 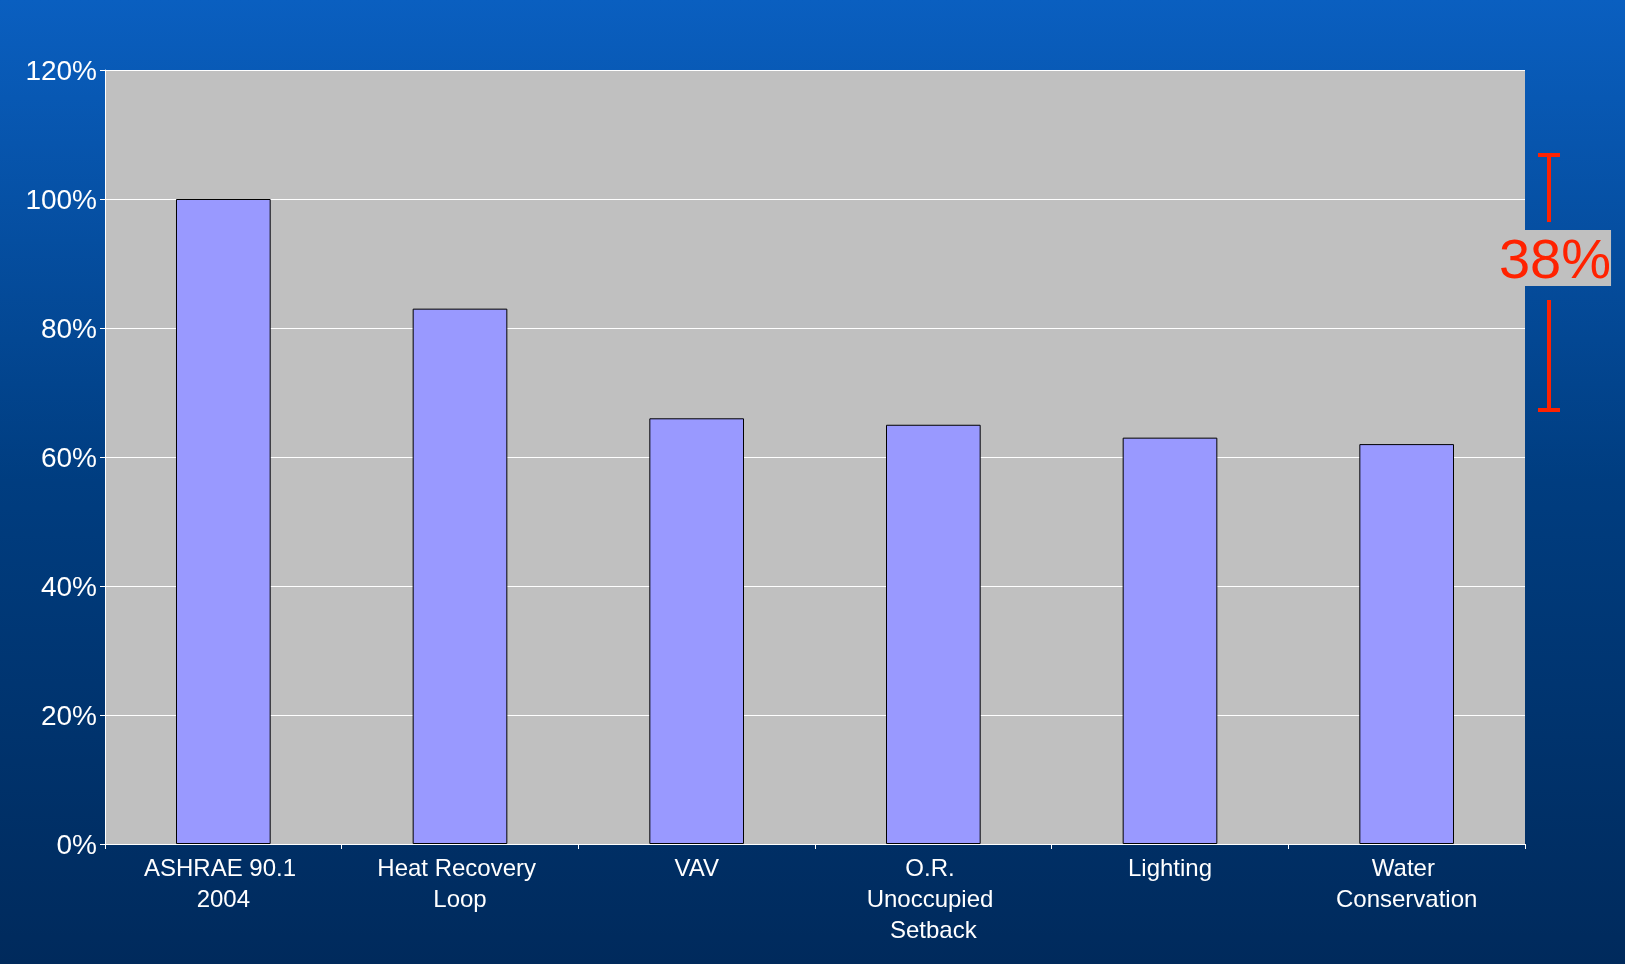 I want to click on y-tick-label: 80%, so click(x=68, y=328).